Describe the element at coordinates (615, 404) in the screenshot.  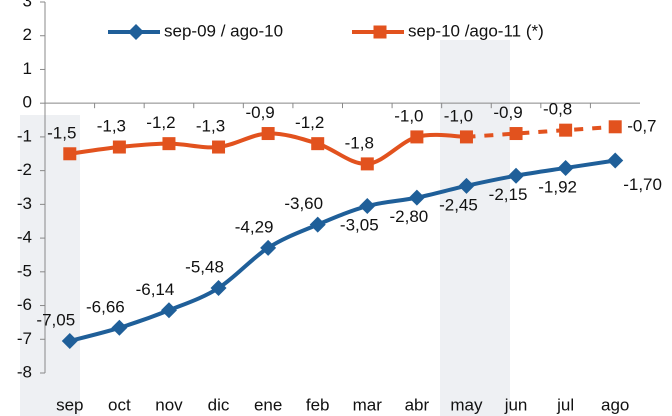
I see `x-tick-label: ago` at that location.